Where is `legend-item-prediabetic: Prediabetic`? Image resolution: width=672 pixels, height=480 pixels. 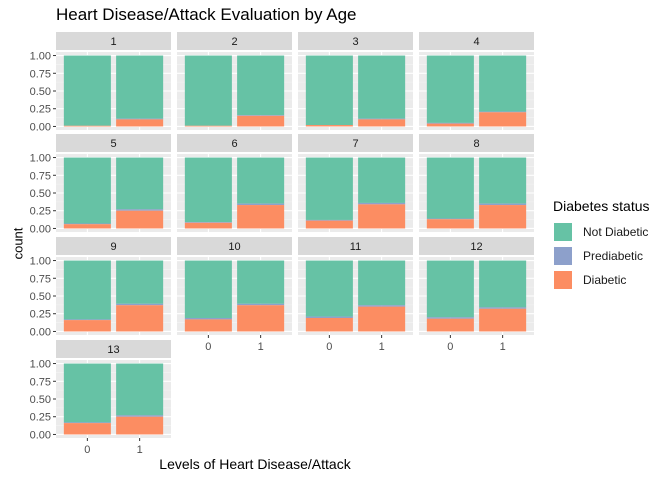 legend-item-prediabetic: Prediabetic is located at coordinates (601, 256).